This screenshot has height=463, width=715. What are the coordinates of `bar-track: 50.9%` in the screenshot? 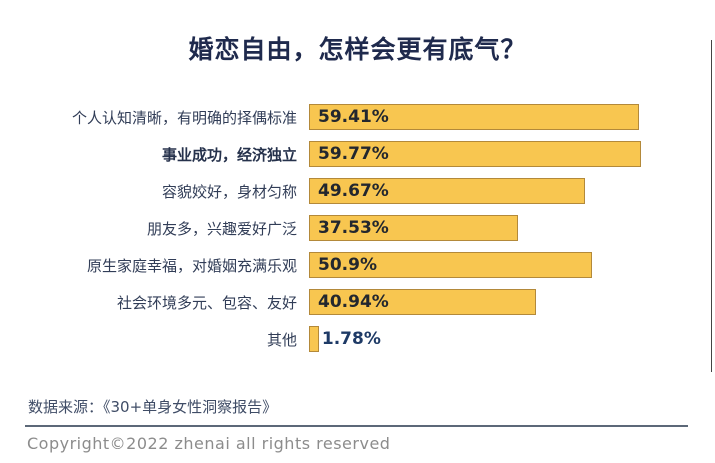 It's located at (512, 265).